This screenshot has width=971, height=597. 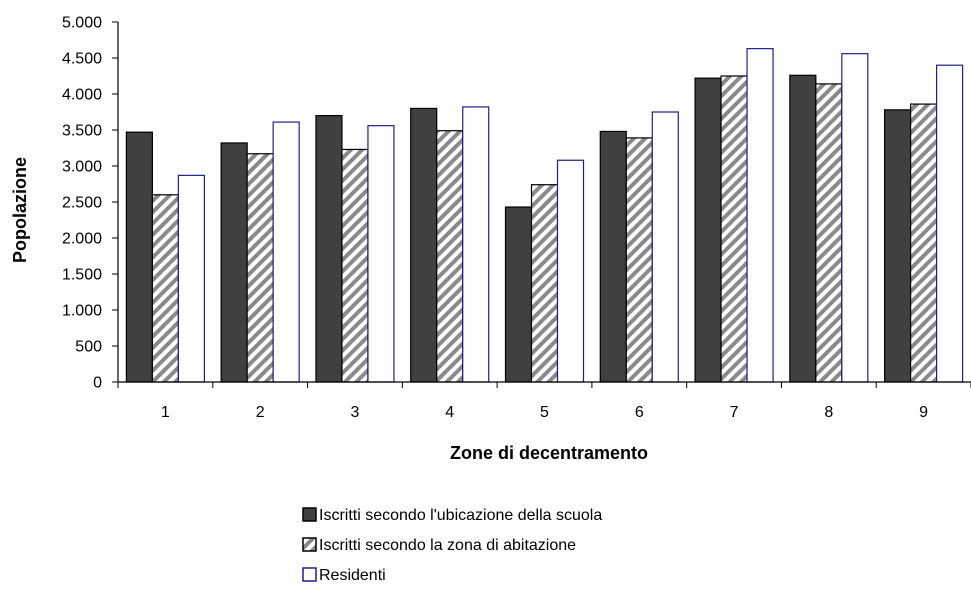 What do you see at coordinates (544, 412) in the screenshot?
I see `x-tick-label: 5` at bounding box center [544, 412].